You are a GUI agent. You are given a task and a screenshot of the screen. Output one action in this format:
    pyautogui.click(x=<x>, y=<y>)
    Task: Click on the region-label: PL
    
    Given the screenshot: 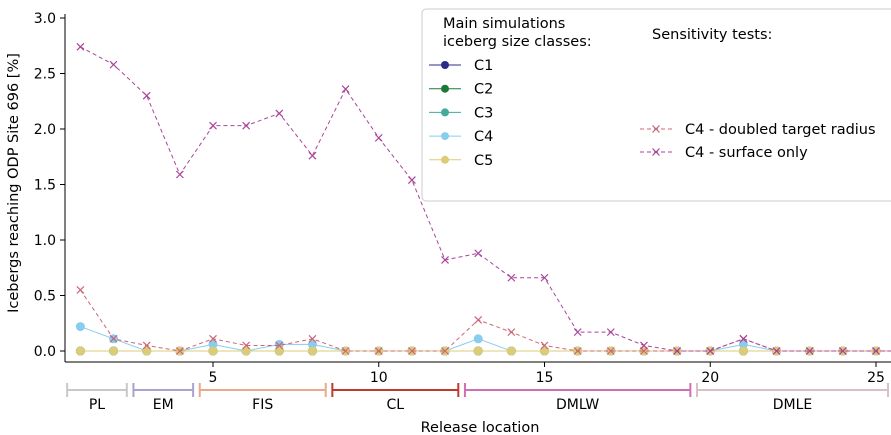 What is the action you would take?
    pyautogui.click(x=97, y=405)
    